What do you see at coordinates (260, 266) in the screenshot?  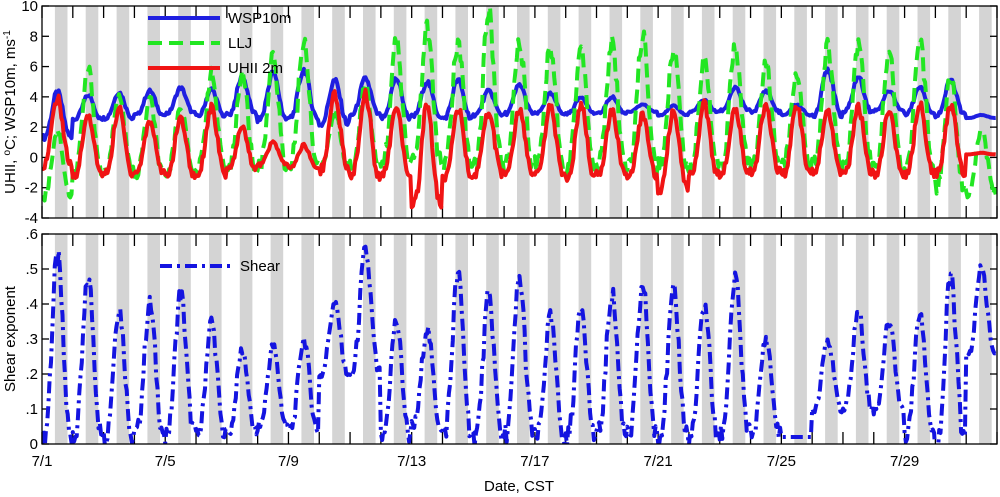 I see `legend-label: Shear` at bounding box center [260, 266].